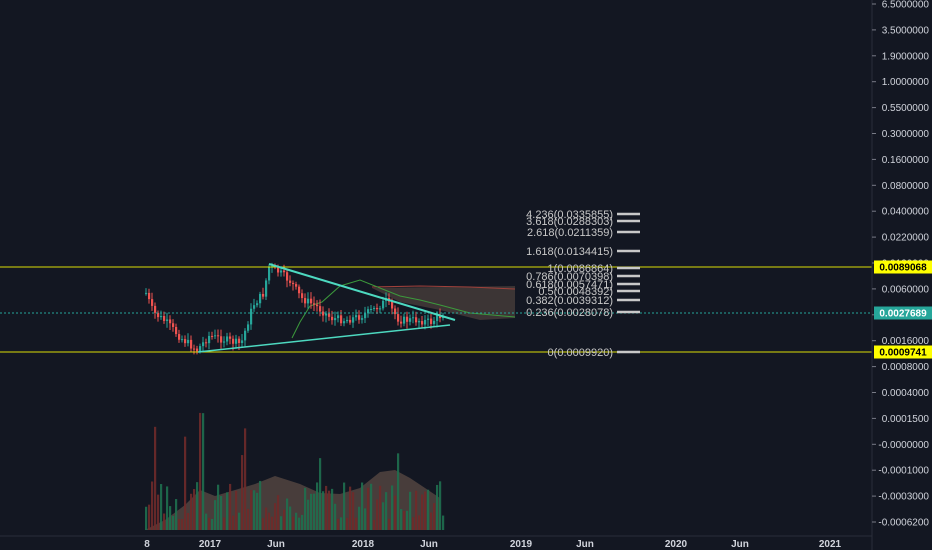 The image size is (932, 550). What do you see at coordinates (575, 292) in the screenshot?
I see `fib-level-label: 0.5(0.0048392)` at bounding box center [575, 292].